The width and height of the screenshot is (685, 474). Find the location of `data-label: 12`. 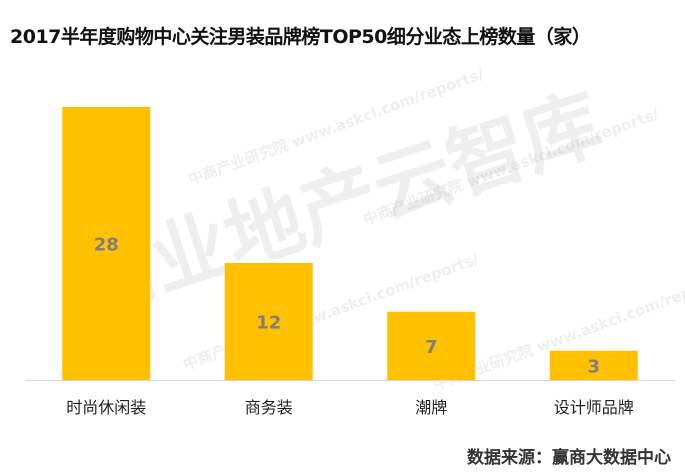

data-label: 12 is located at coordinates (268, 323).